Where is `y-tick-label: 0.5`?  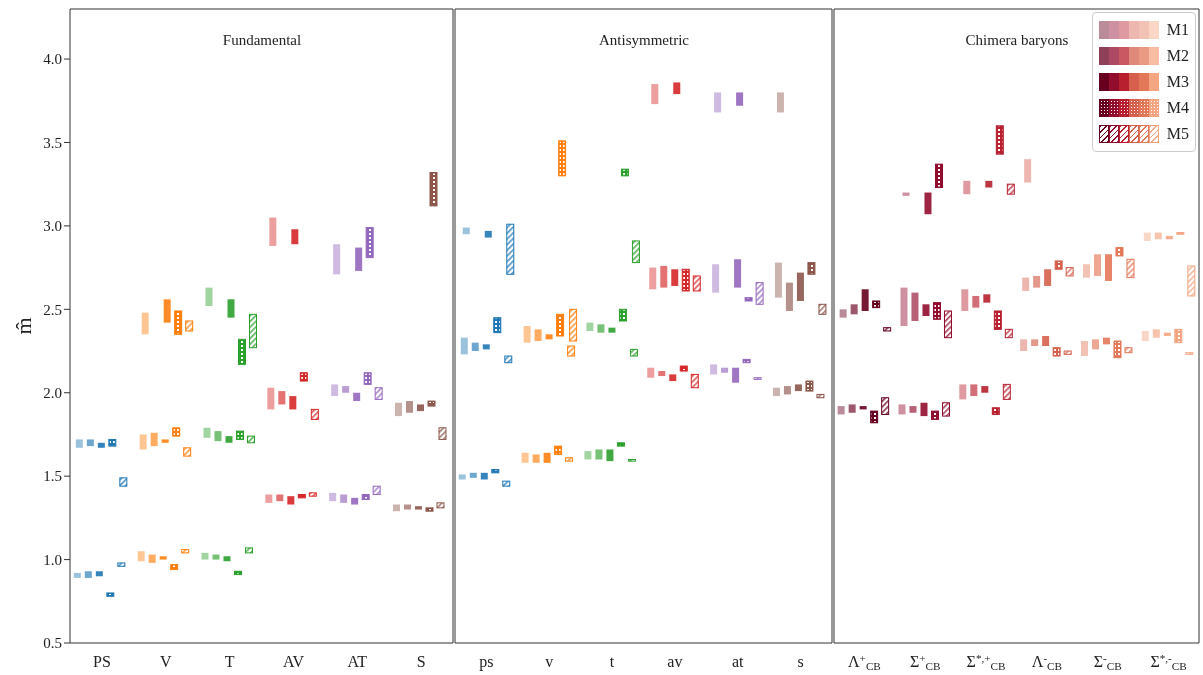 y-tick-label: 0.5 is located at coordinates (52, 643).